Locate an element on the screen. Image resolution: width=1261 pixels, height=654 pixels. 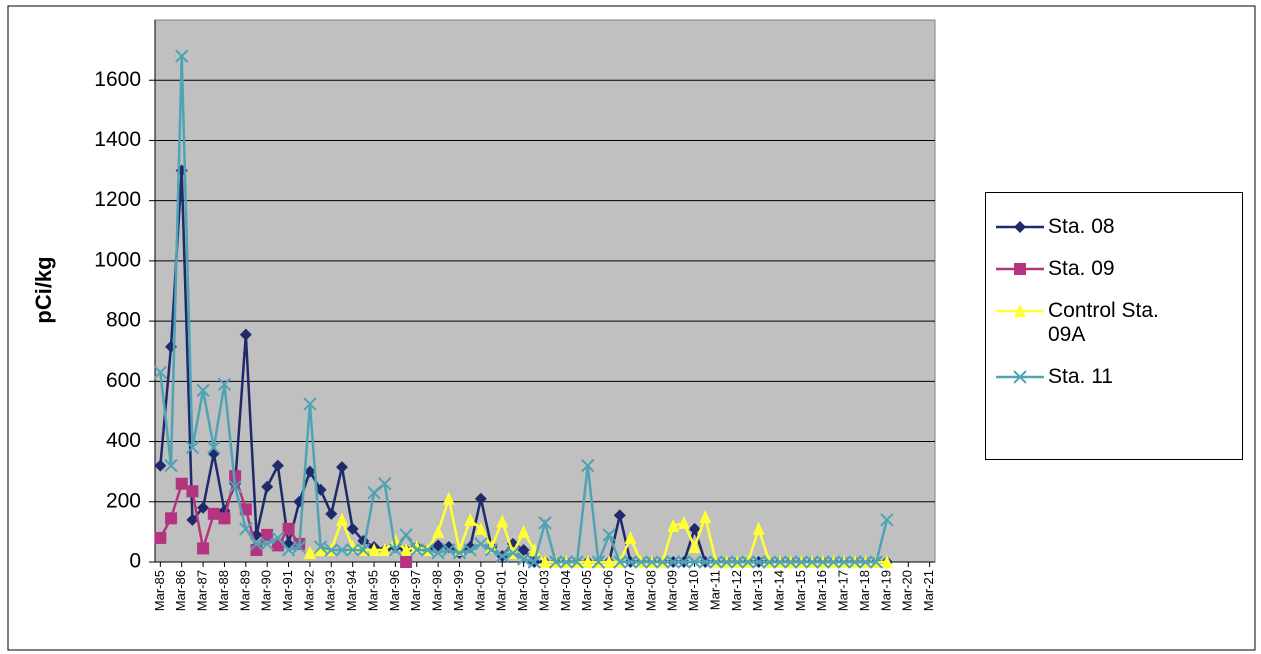
x-tick-label: Mar-12 is located at coordinates (736, 590).